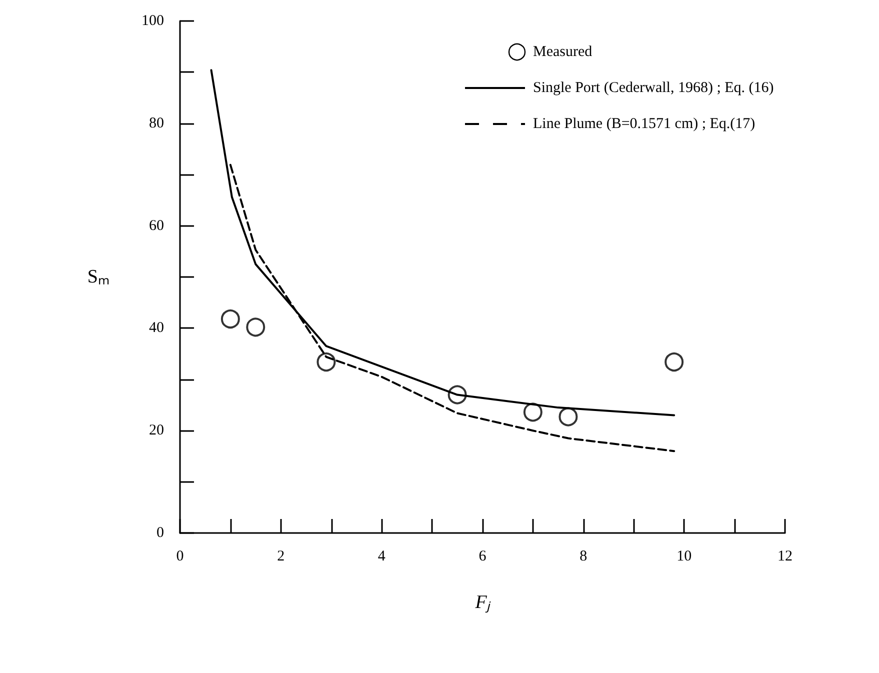 Image resolution: width=879 pixels, height=673 pixels. Describe the element at coordinates (153, 21) in the screenshot. I see `y-tick-label: 100` at that location.